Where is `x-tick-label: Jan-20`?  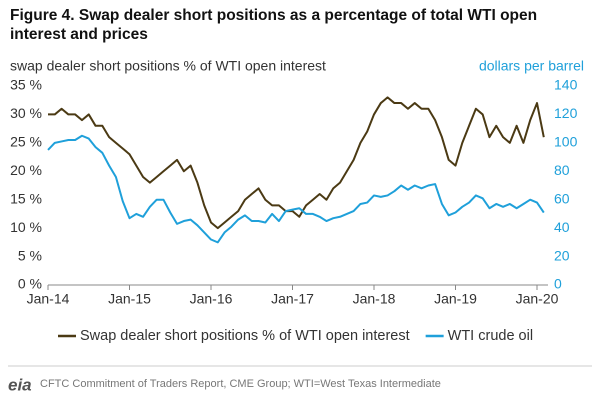 x-tick-label: Jan-20 is located at coordinates (537, 299).